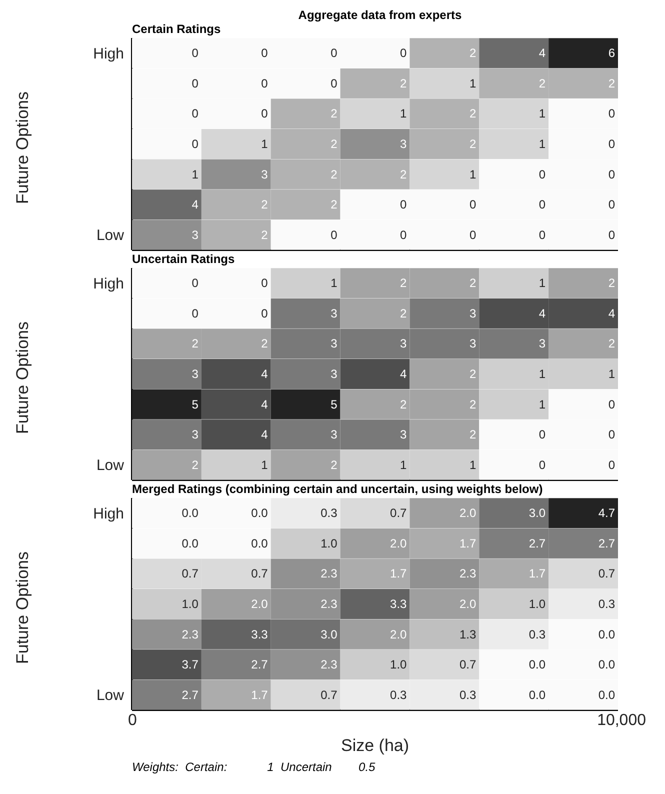 This screenshot has height=794, width=665. Describe the element at coordinates (537, 513) in the screenshot. I see `data-label: 3.0` at that location.